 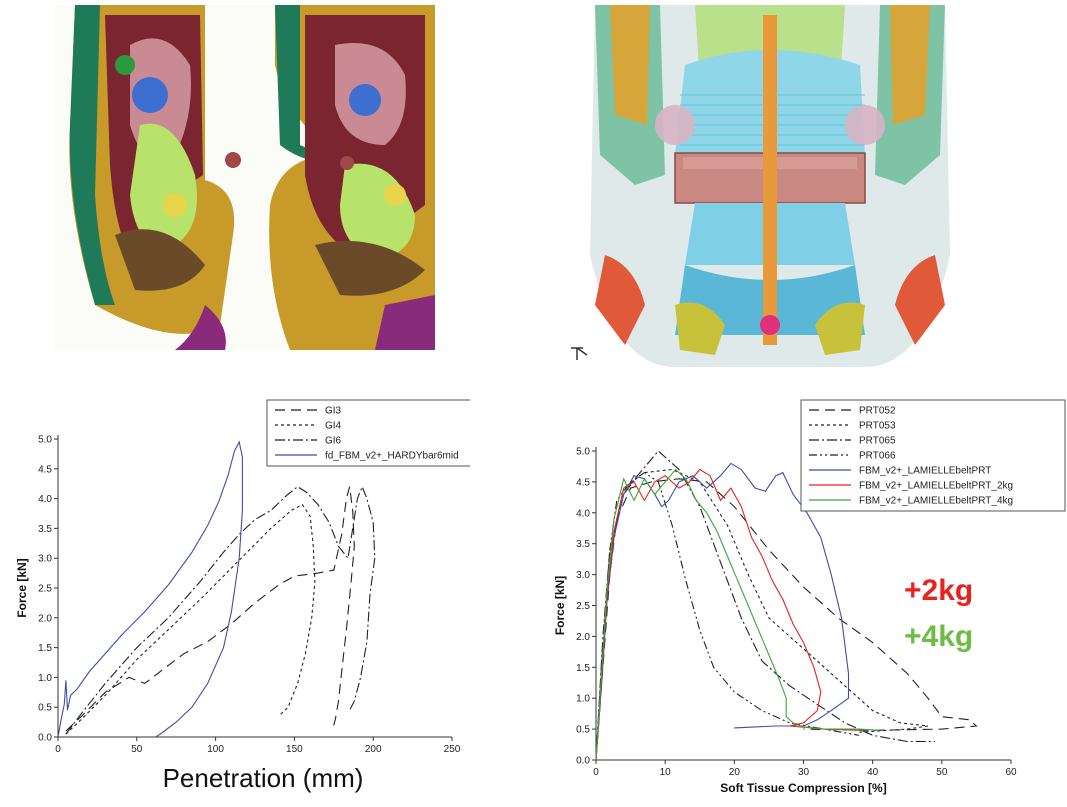 I want to click on axis-triad-icon, so click(x=579, y=353).